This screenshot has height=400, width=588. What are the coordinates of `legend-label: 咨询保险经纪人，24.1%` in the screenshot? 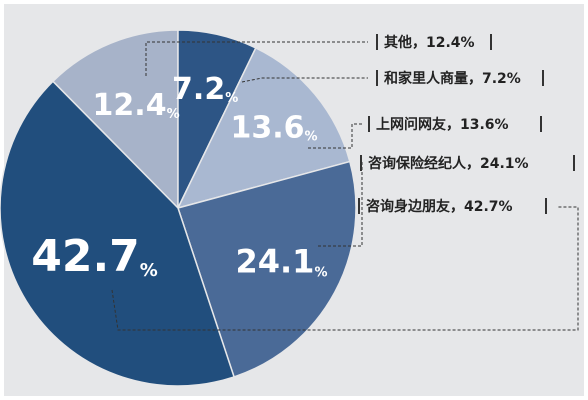 It's located at (448, 163).